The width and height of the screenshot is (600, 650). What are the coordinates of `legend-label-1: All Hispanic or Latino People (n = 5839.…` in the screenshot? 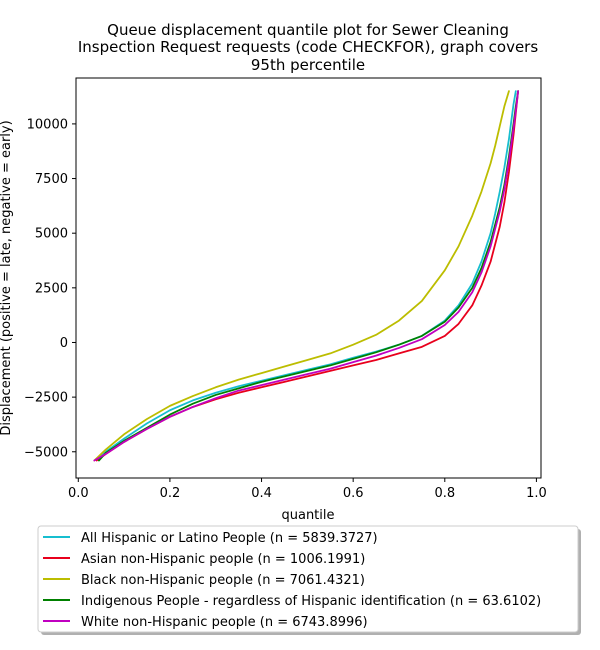 It's located at (229, 538).